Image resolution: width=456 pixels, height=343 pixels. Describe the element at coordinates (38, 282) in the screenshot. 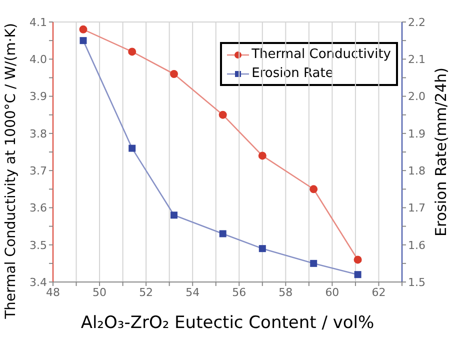

I see `y-tick-label: 3.4` at that location.